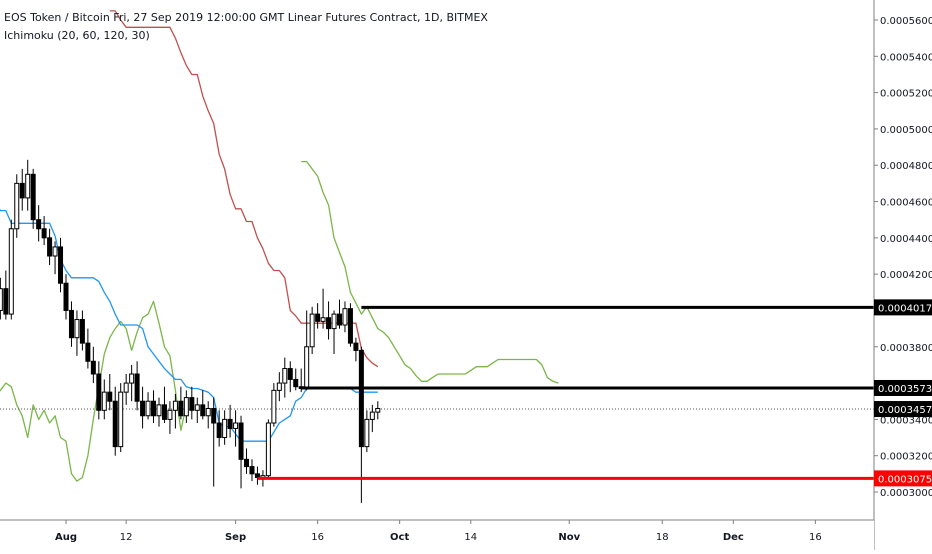 Image resolution: width=932 pixels, height=554 pixels. I want to click on time-tick-label: 12, so click(126, 537).